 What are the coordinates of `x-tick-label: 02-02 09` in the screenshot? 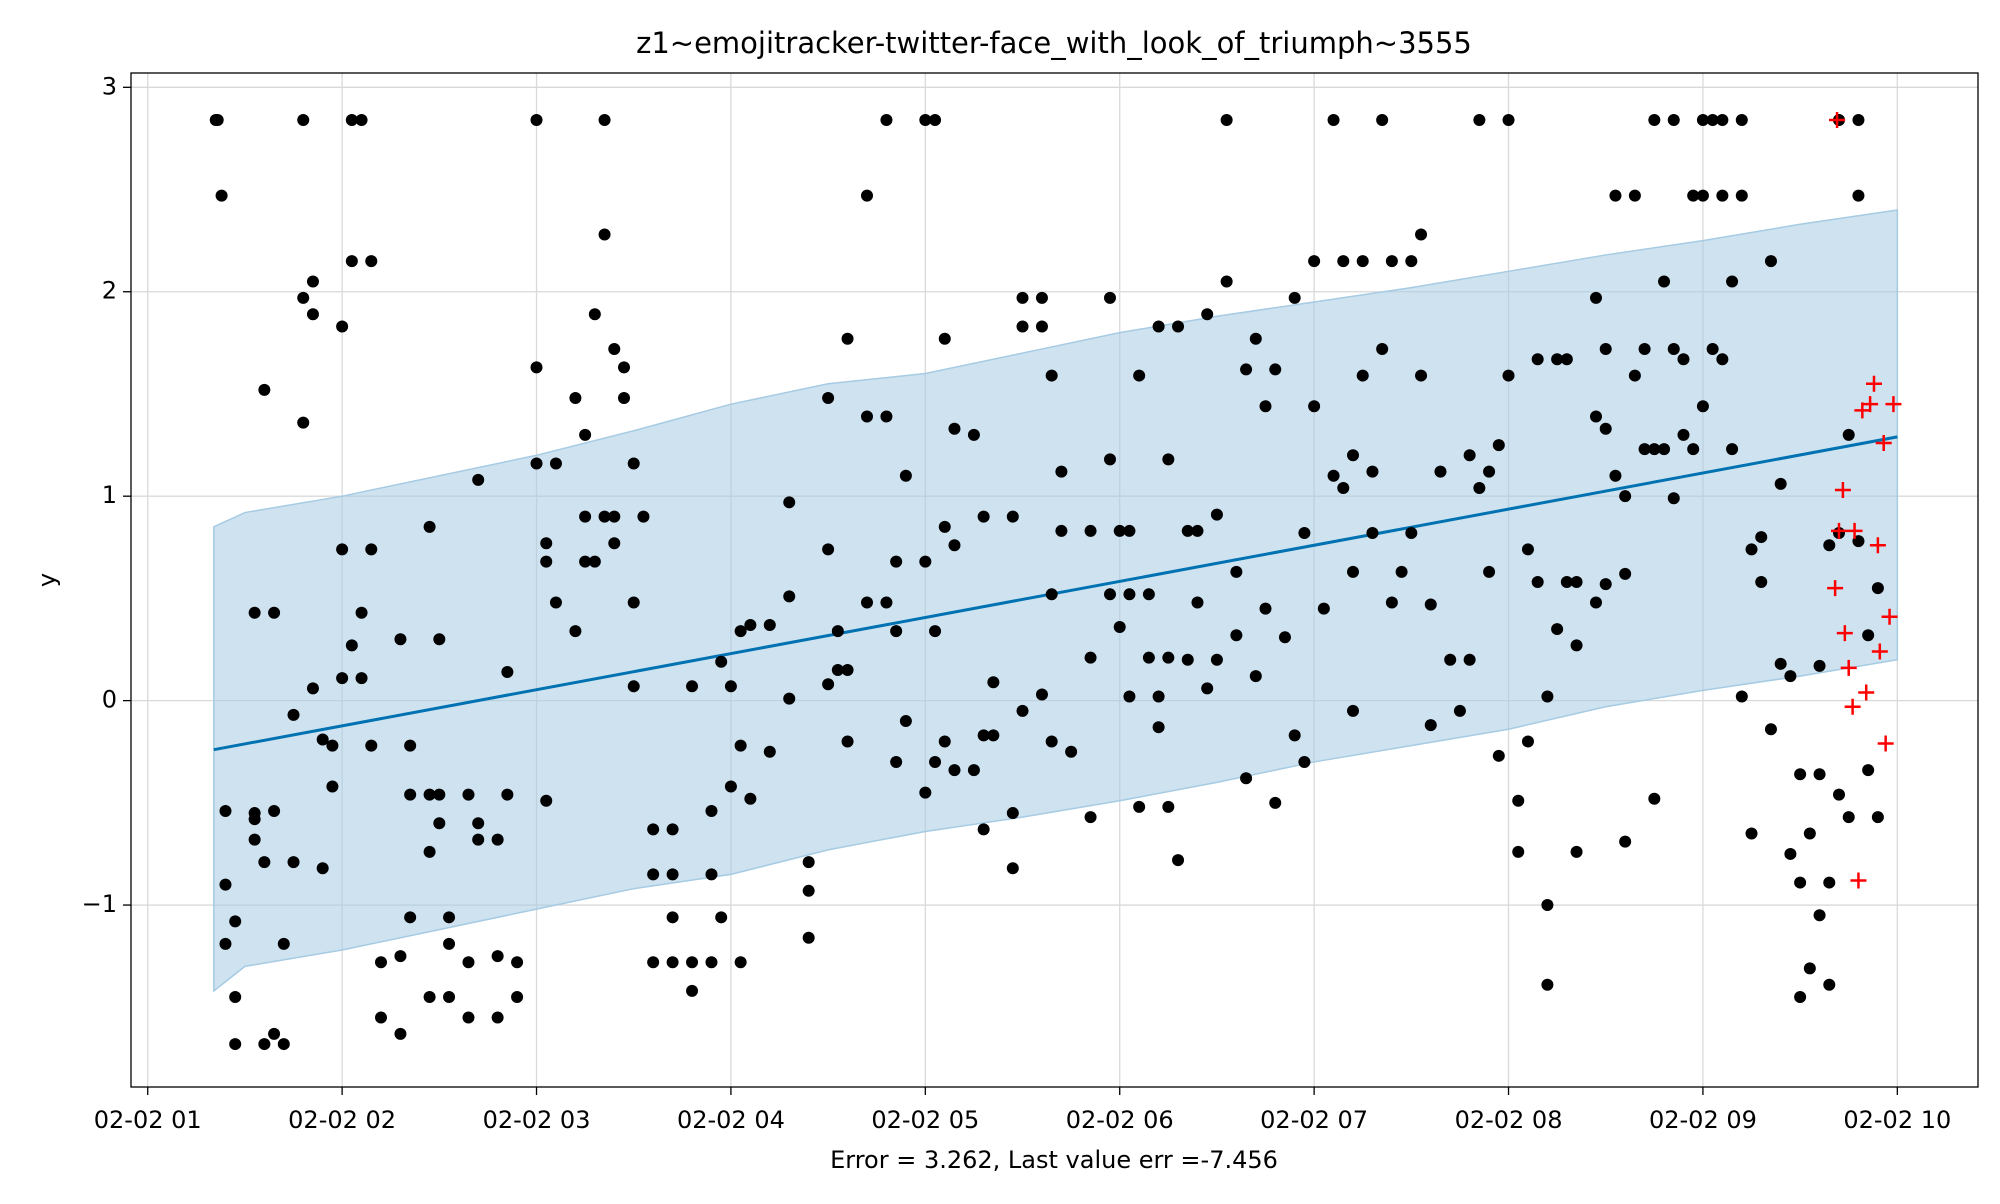 It's located at (1703, 1120).